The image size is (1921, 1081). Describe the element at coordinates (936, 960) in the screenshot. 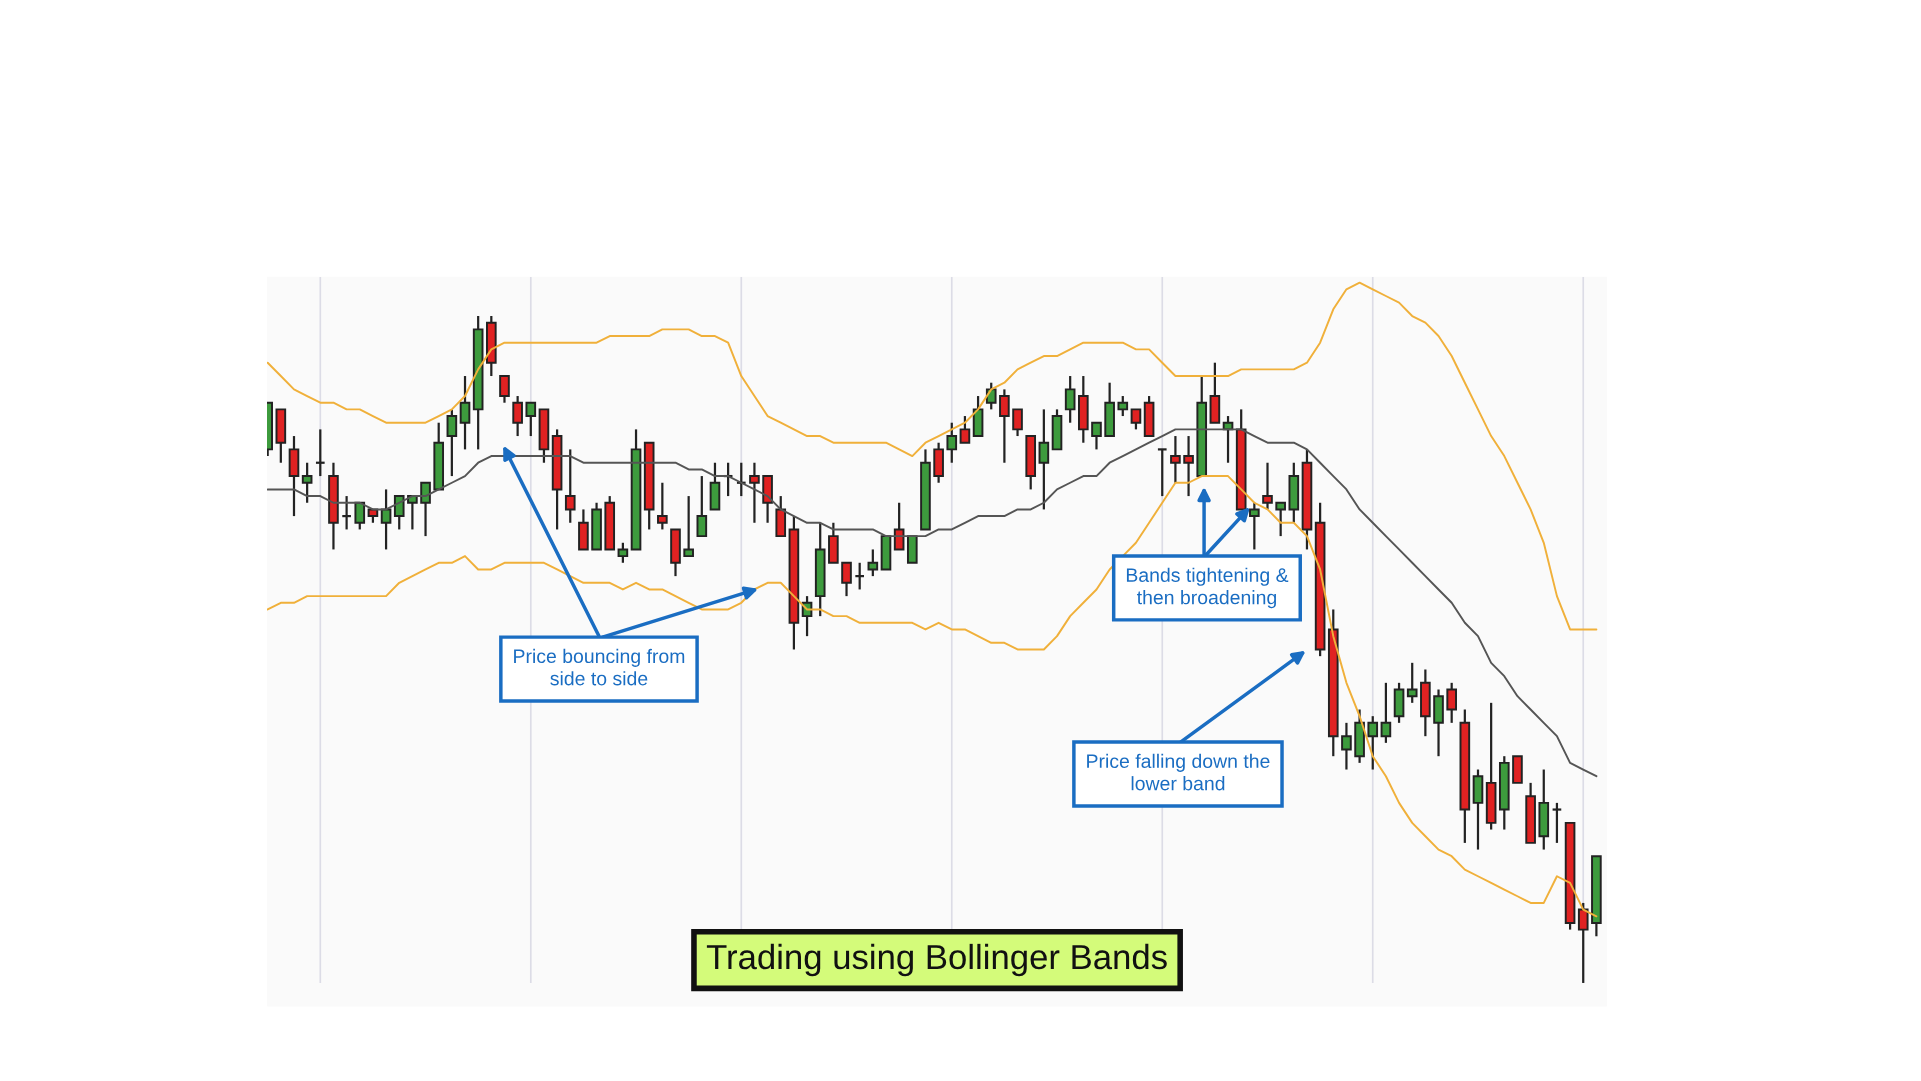

I see `text: Trading using Bollinger Bands` at that location.